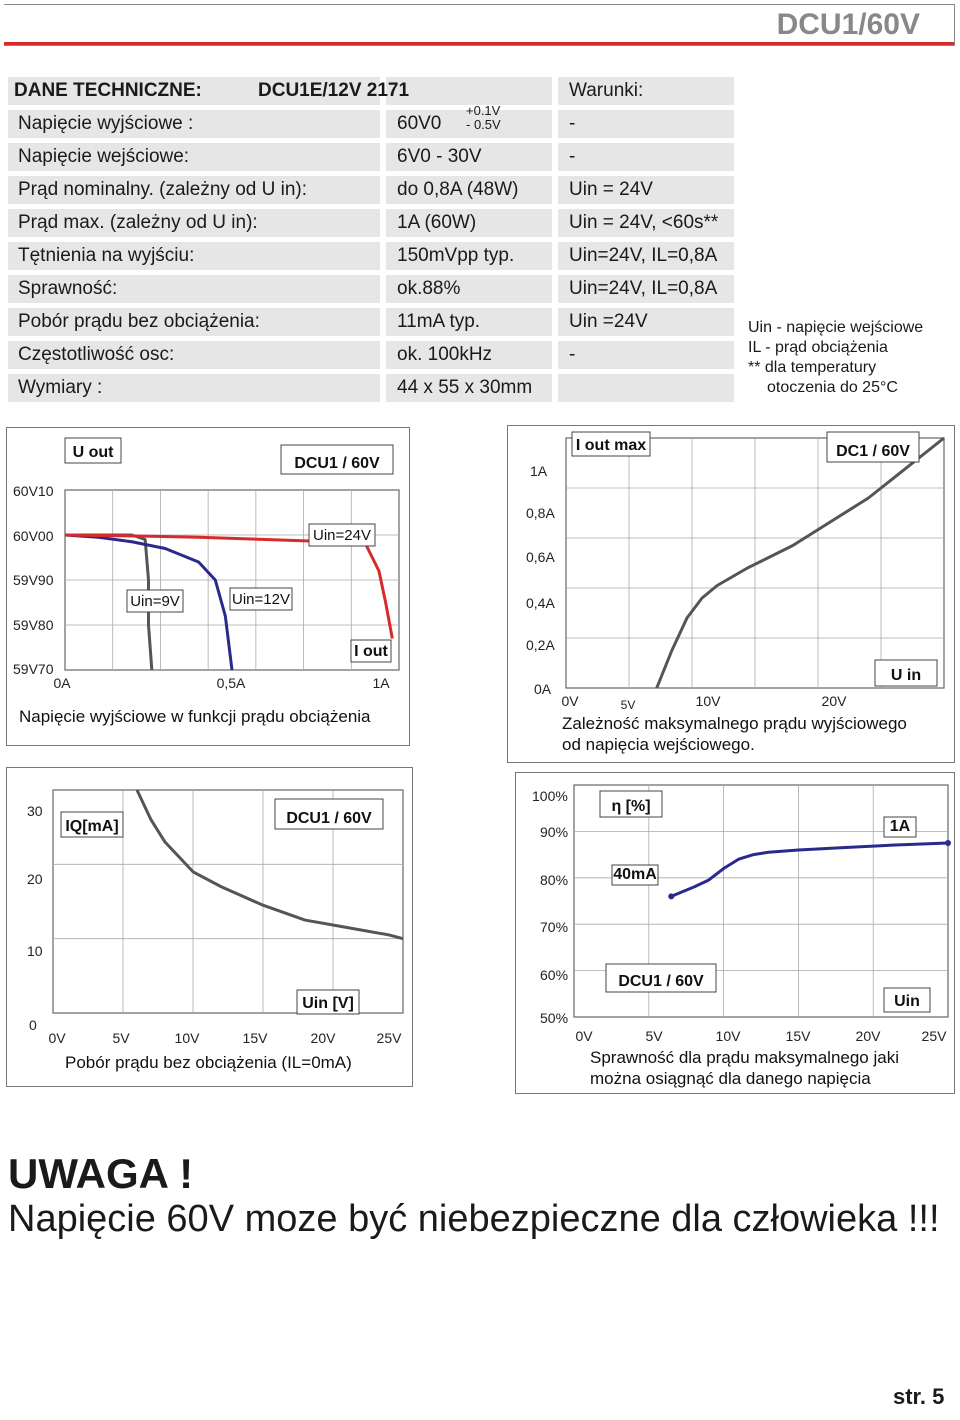  I want to click on page-number: str. 5, so click(919, 1396).